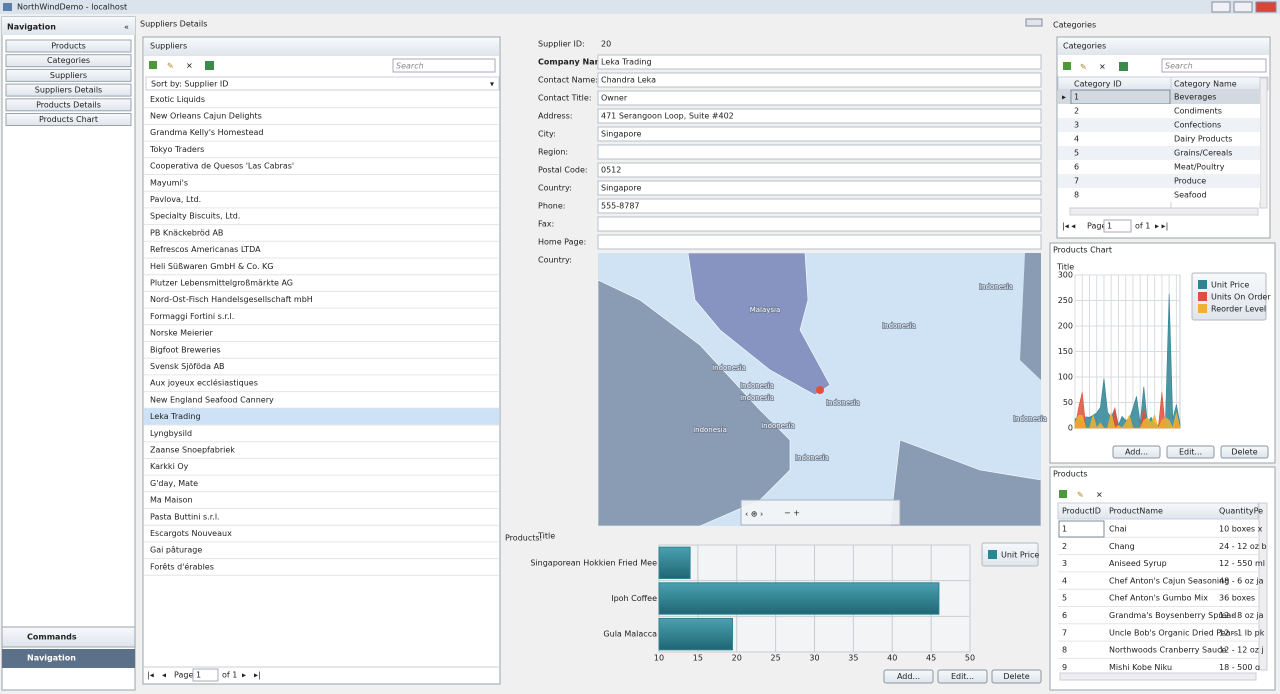  I want to click on nav-button-label: Products Details, so click(68, 104).